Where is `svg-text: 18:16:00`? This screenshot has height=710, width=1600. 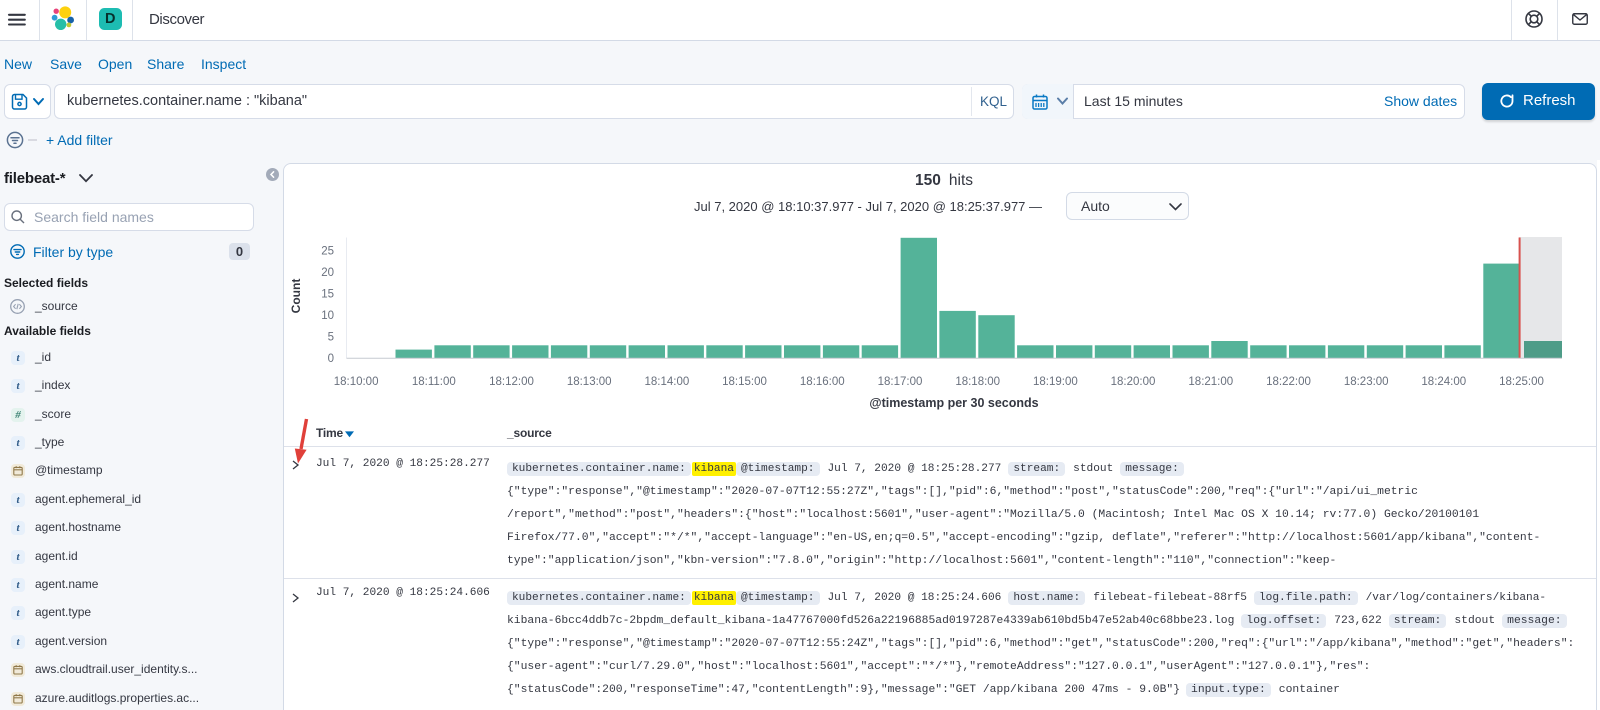
svg-text: 18:16:00 is located at coordinates (822, 382).